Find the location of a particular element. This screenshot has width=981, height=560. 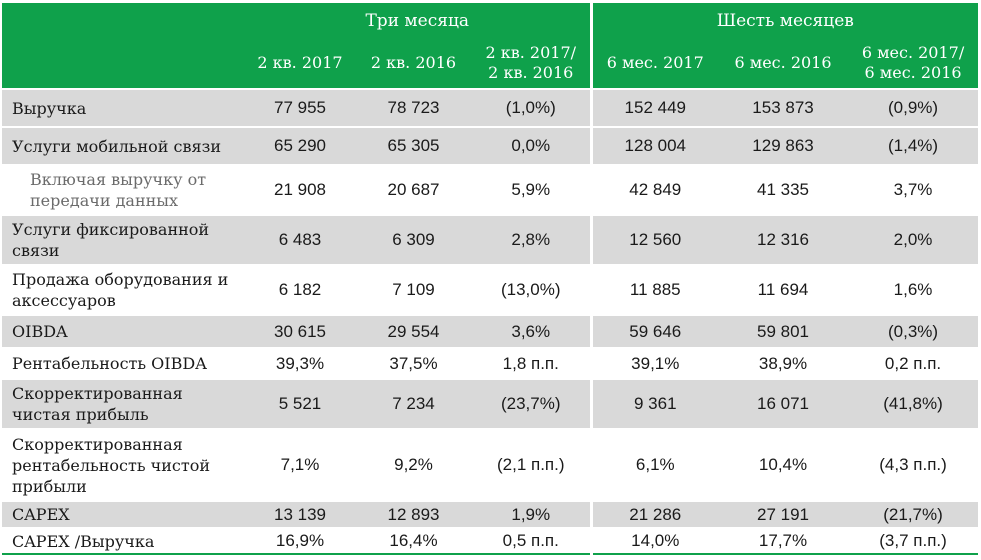

cell-6m-2016: 41 335 is located at coordinates (783, 190).